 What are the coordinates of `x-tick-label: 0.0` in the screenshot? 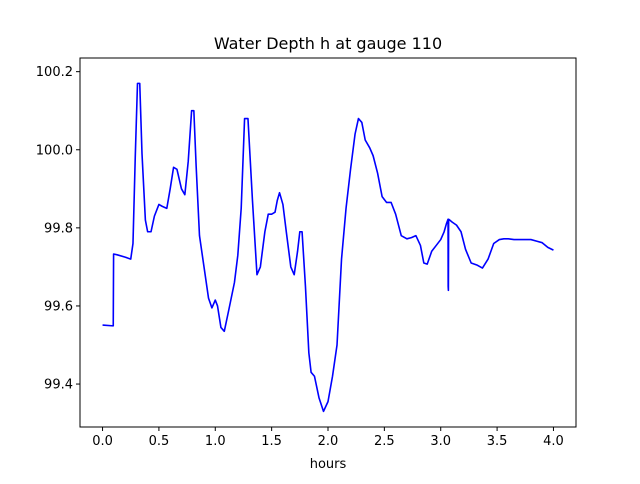 It's located at (102, 441).